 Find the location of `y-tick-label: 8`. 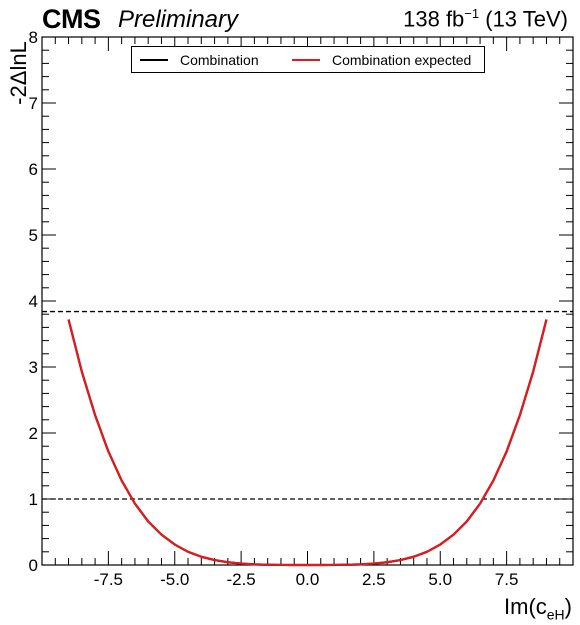

y-tick-label: 8 is located at coordinates (33, 37).